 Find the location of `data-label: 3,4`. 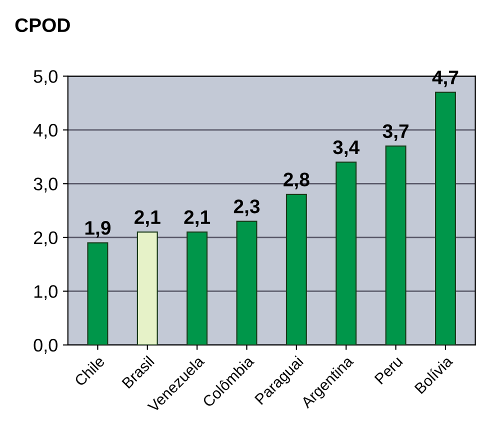

data-label: 3,4 is located at coordinates (346, 148).